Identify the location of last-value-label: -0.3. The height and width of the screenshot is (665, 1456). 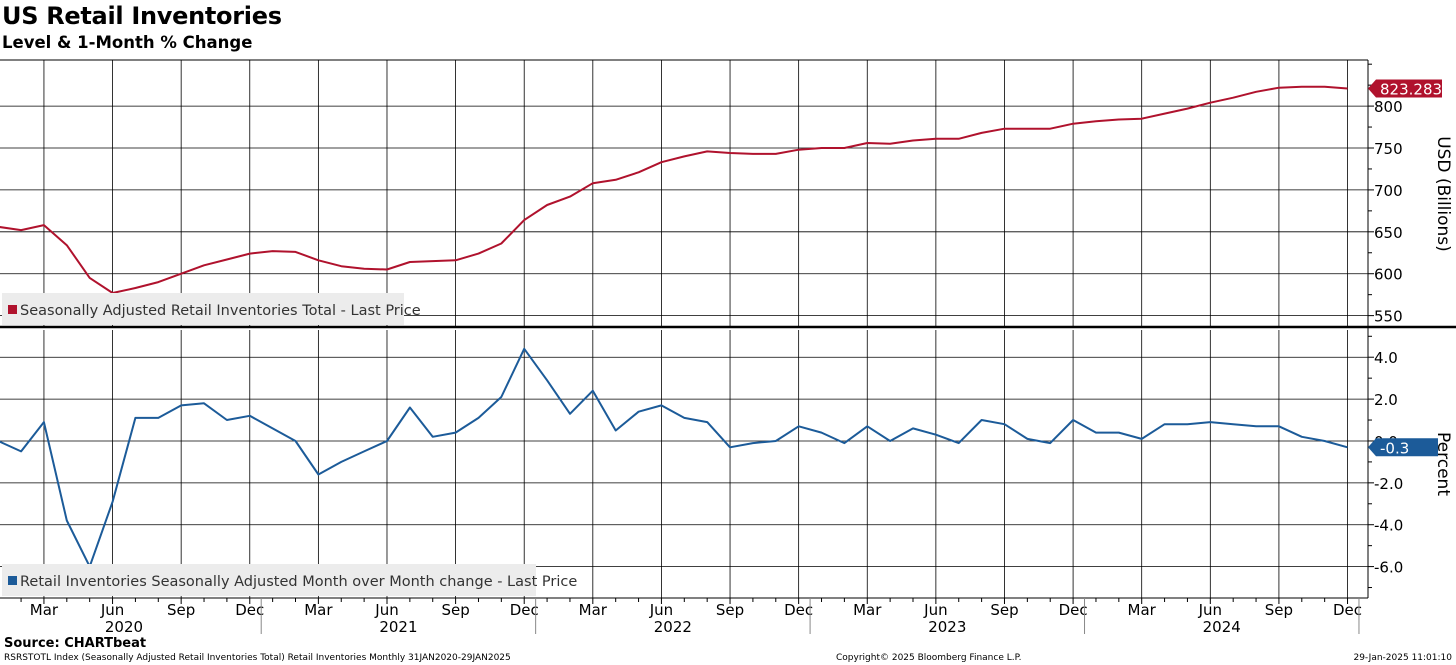
(1394, 448).